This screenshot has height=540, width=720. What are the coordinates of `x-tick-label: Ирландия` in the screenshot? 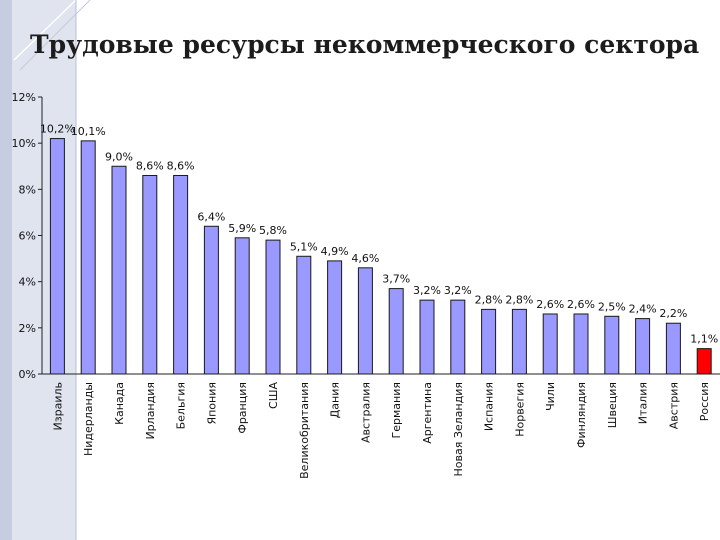 It's located at (150, 411).